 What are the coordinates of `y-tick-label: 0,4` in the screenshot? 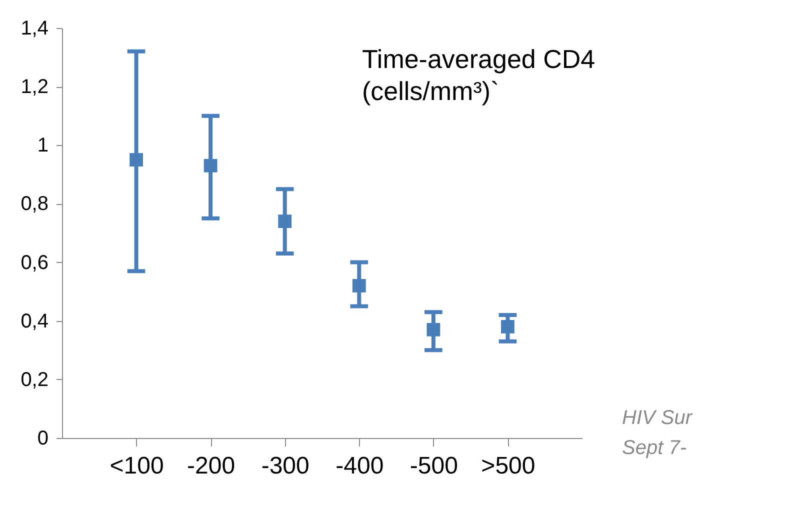 It's located at (34, 321).